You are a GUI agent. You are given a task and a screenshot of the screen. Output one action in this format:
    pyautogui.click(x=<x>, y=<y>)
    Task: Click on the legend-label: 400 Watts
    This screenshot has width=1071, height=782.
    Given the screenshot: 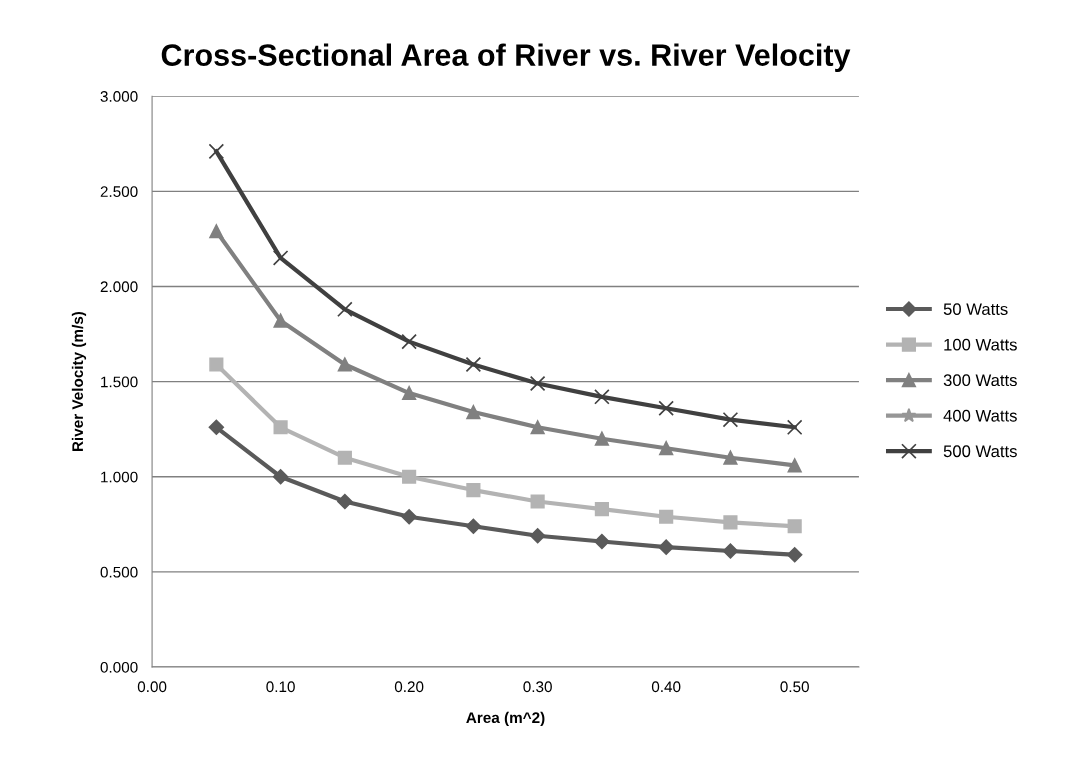 What is the action you would take?
    pyautogui.click(x=980, y=415)
    